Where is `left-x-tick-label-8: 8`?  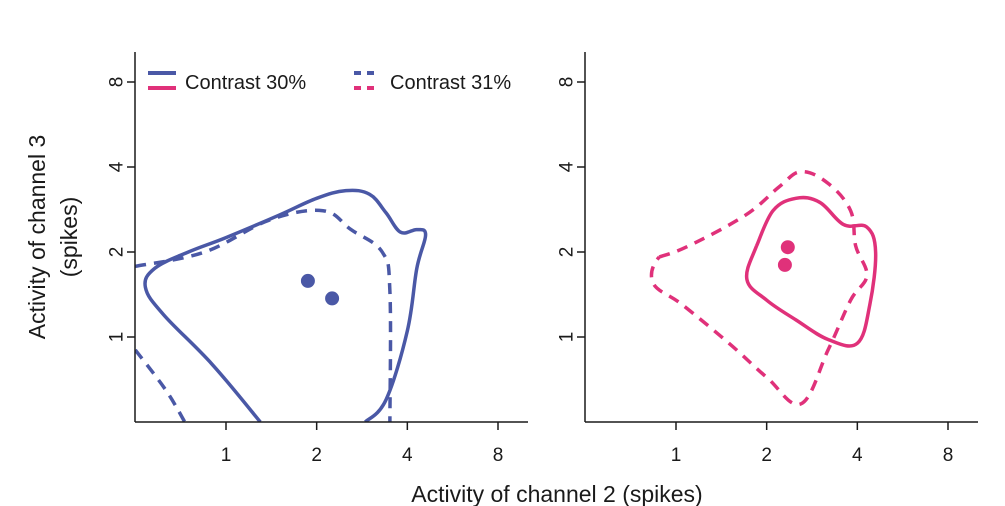
left-x-tick-label-8: 8 is located at coordinates (498, 455).